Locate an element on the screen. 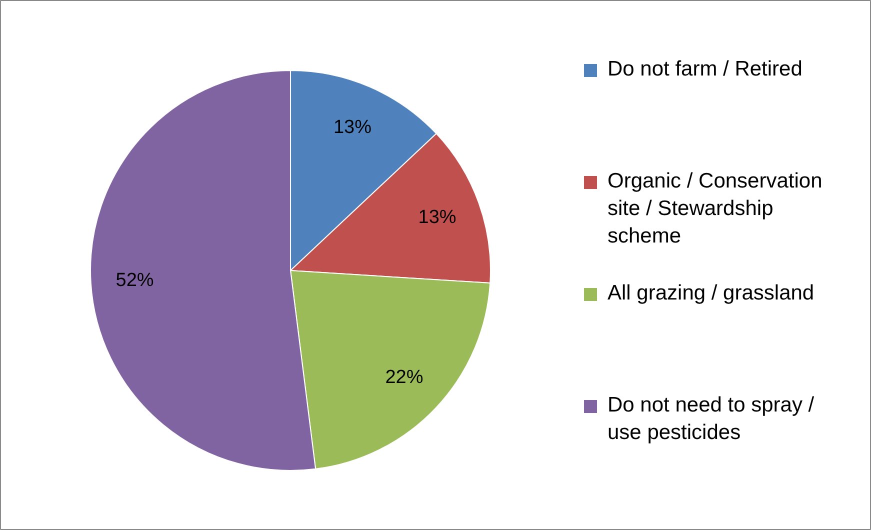  legend-label: Do not need to spray / use pesticides is located at coordinates (711, 419).